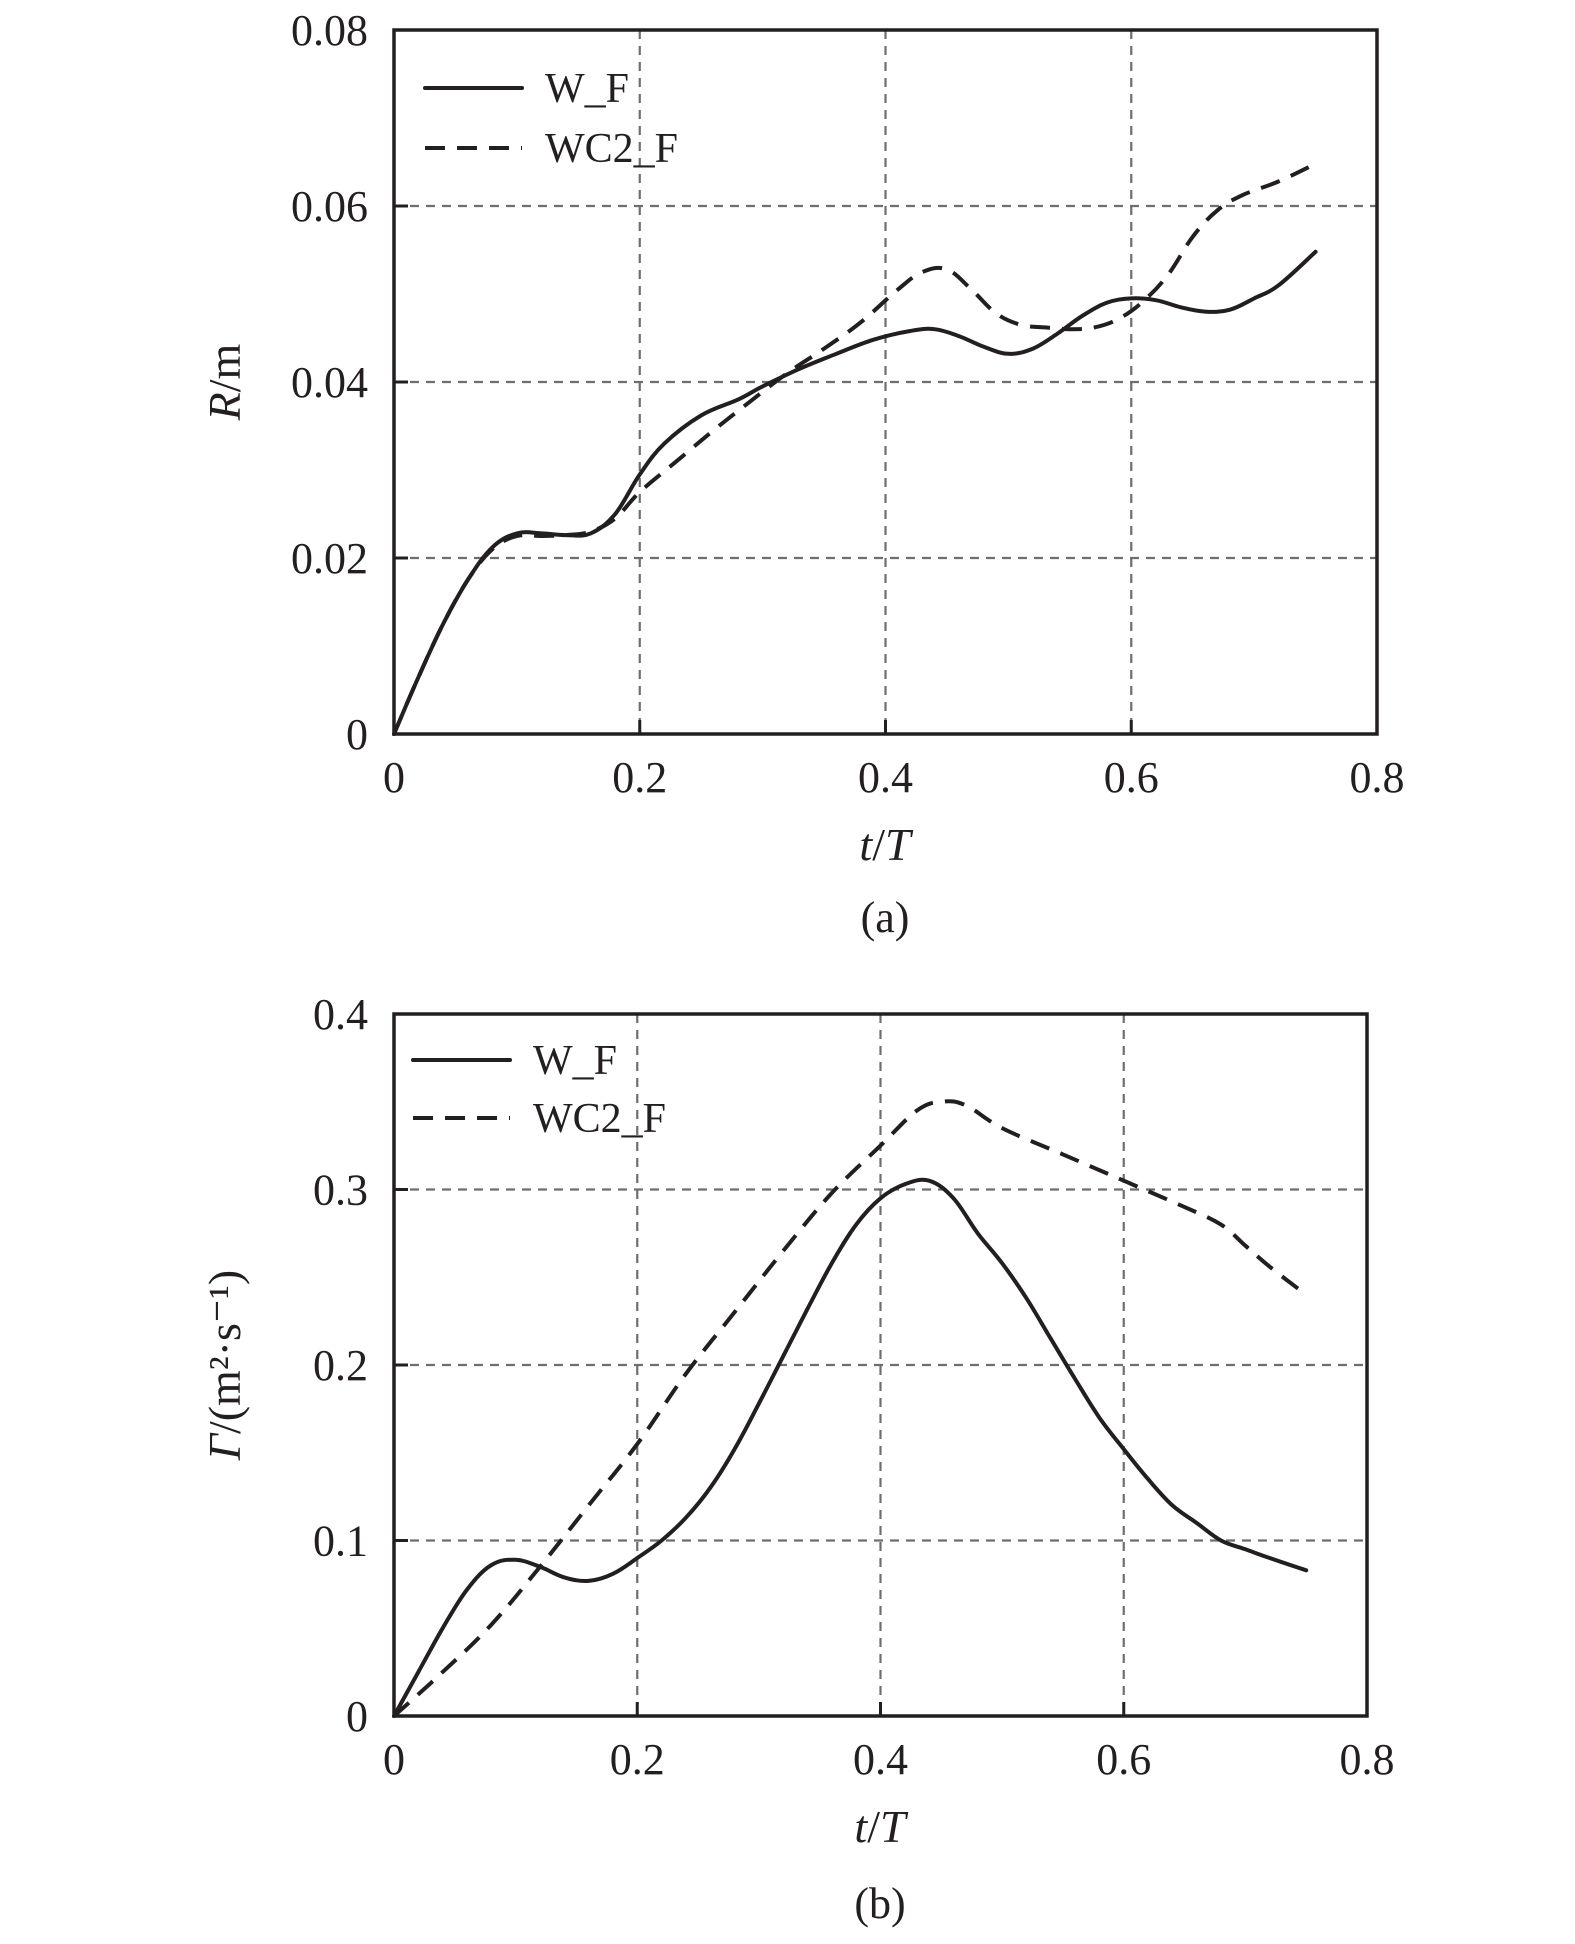  I want to click on legend-label-a-1: WC2_F, so click(611, 149).